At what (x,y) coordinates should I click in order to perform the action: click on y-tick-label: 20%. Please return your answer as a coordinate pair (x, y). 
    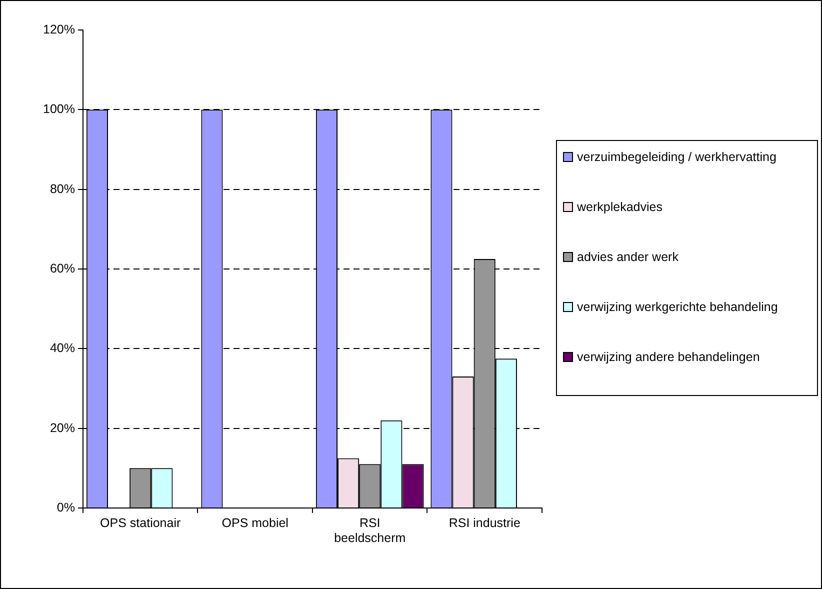
    Looking at the image, I should click on (62, 427).